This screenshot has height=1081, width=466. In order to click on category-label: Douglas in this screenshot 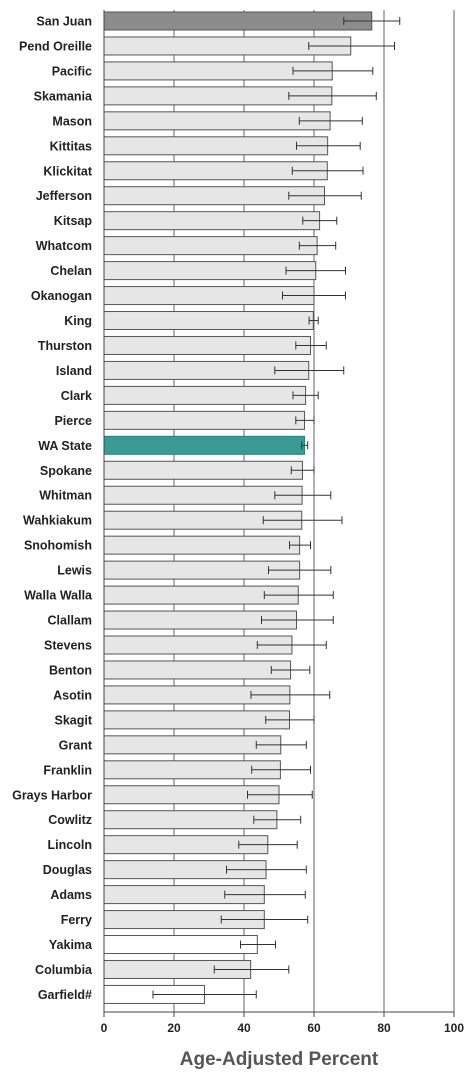, I will do `click(67, 870)`.